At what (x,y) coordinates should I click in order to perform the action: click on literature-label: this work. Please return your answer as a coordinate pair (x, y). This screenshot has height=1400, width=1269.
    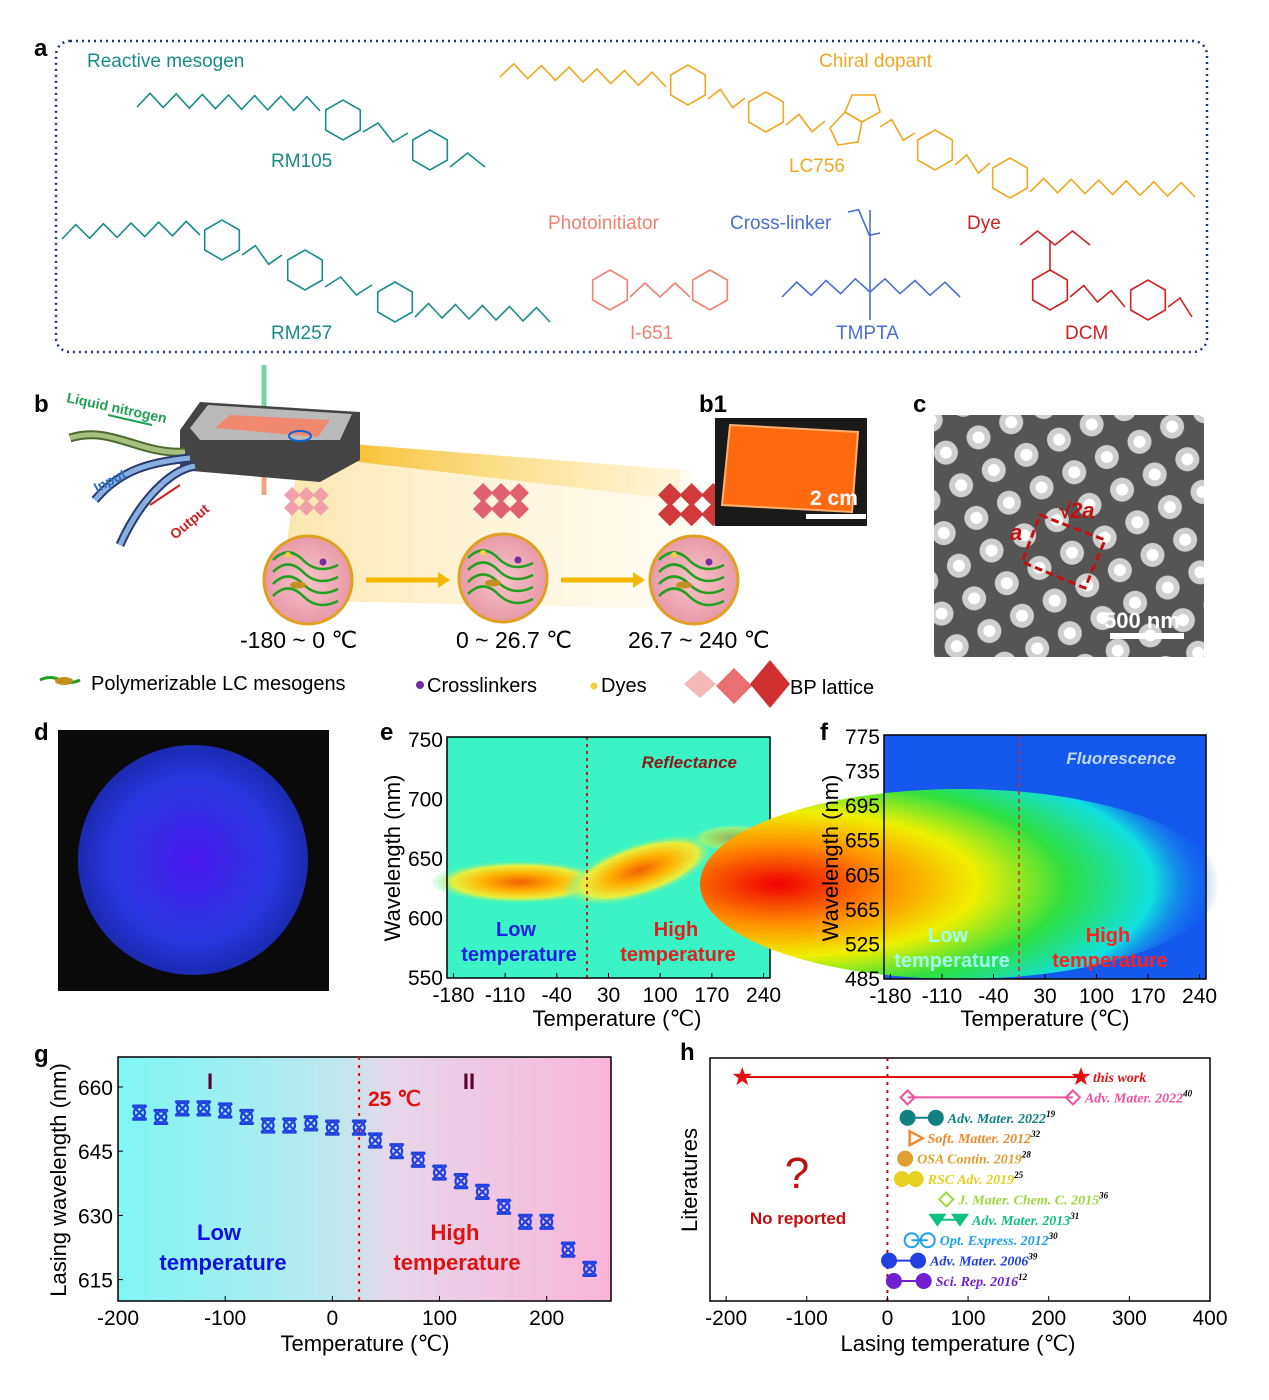
    Looking at the image, I should click on (1119, 1078).